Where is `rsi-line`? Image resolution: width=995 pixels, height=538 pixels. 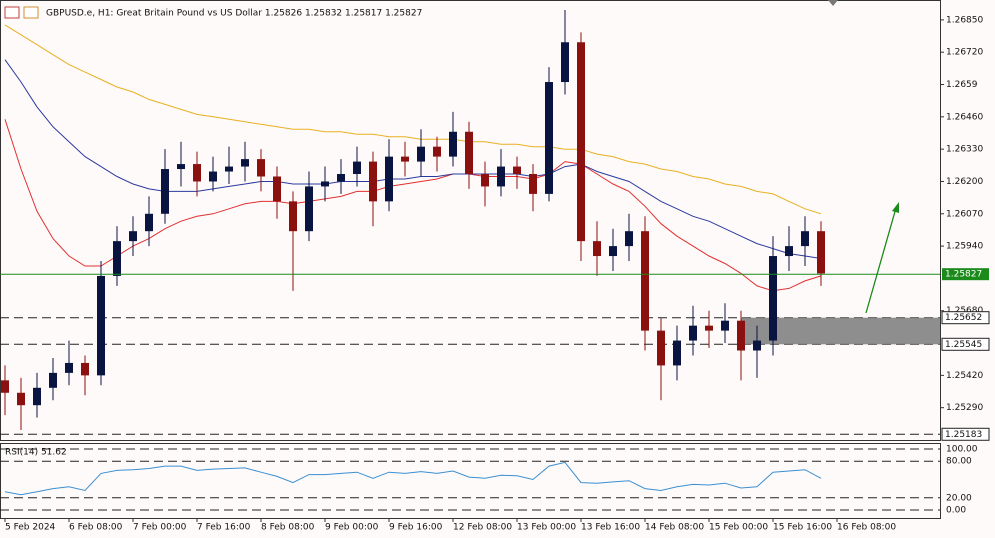
rsi-line is located at coordinates (413, 478).